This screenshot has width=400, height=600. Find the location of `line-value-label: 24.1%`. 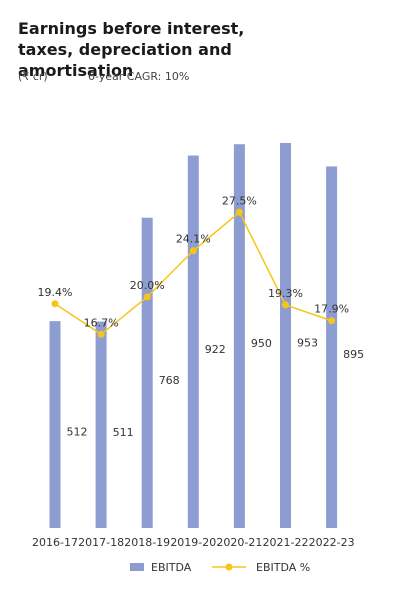

line-value-label: 24.1% is located at coordinates (193, 239).